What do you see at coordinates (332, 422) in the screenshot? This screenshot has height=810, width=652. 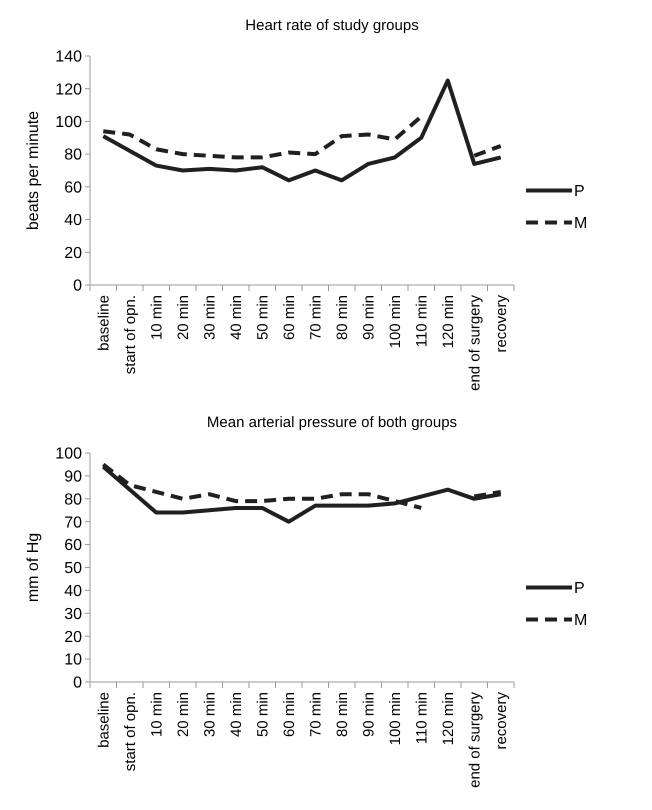 I see `chart-title: Mean arterial pressure of both groups` at bounding box center [332, 422].